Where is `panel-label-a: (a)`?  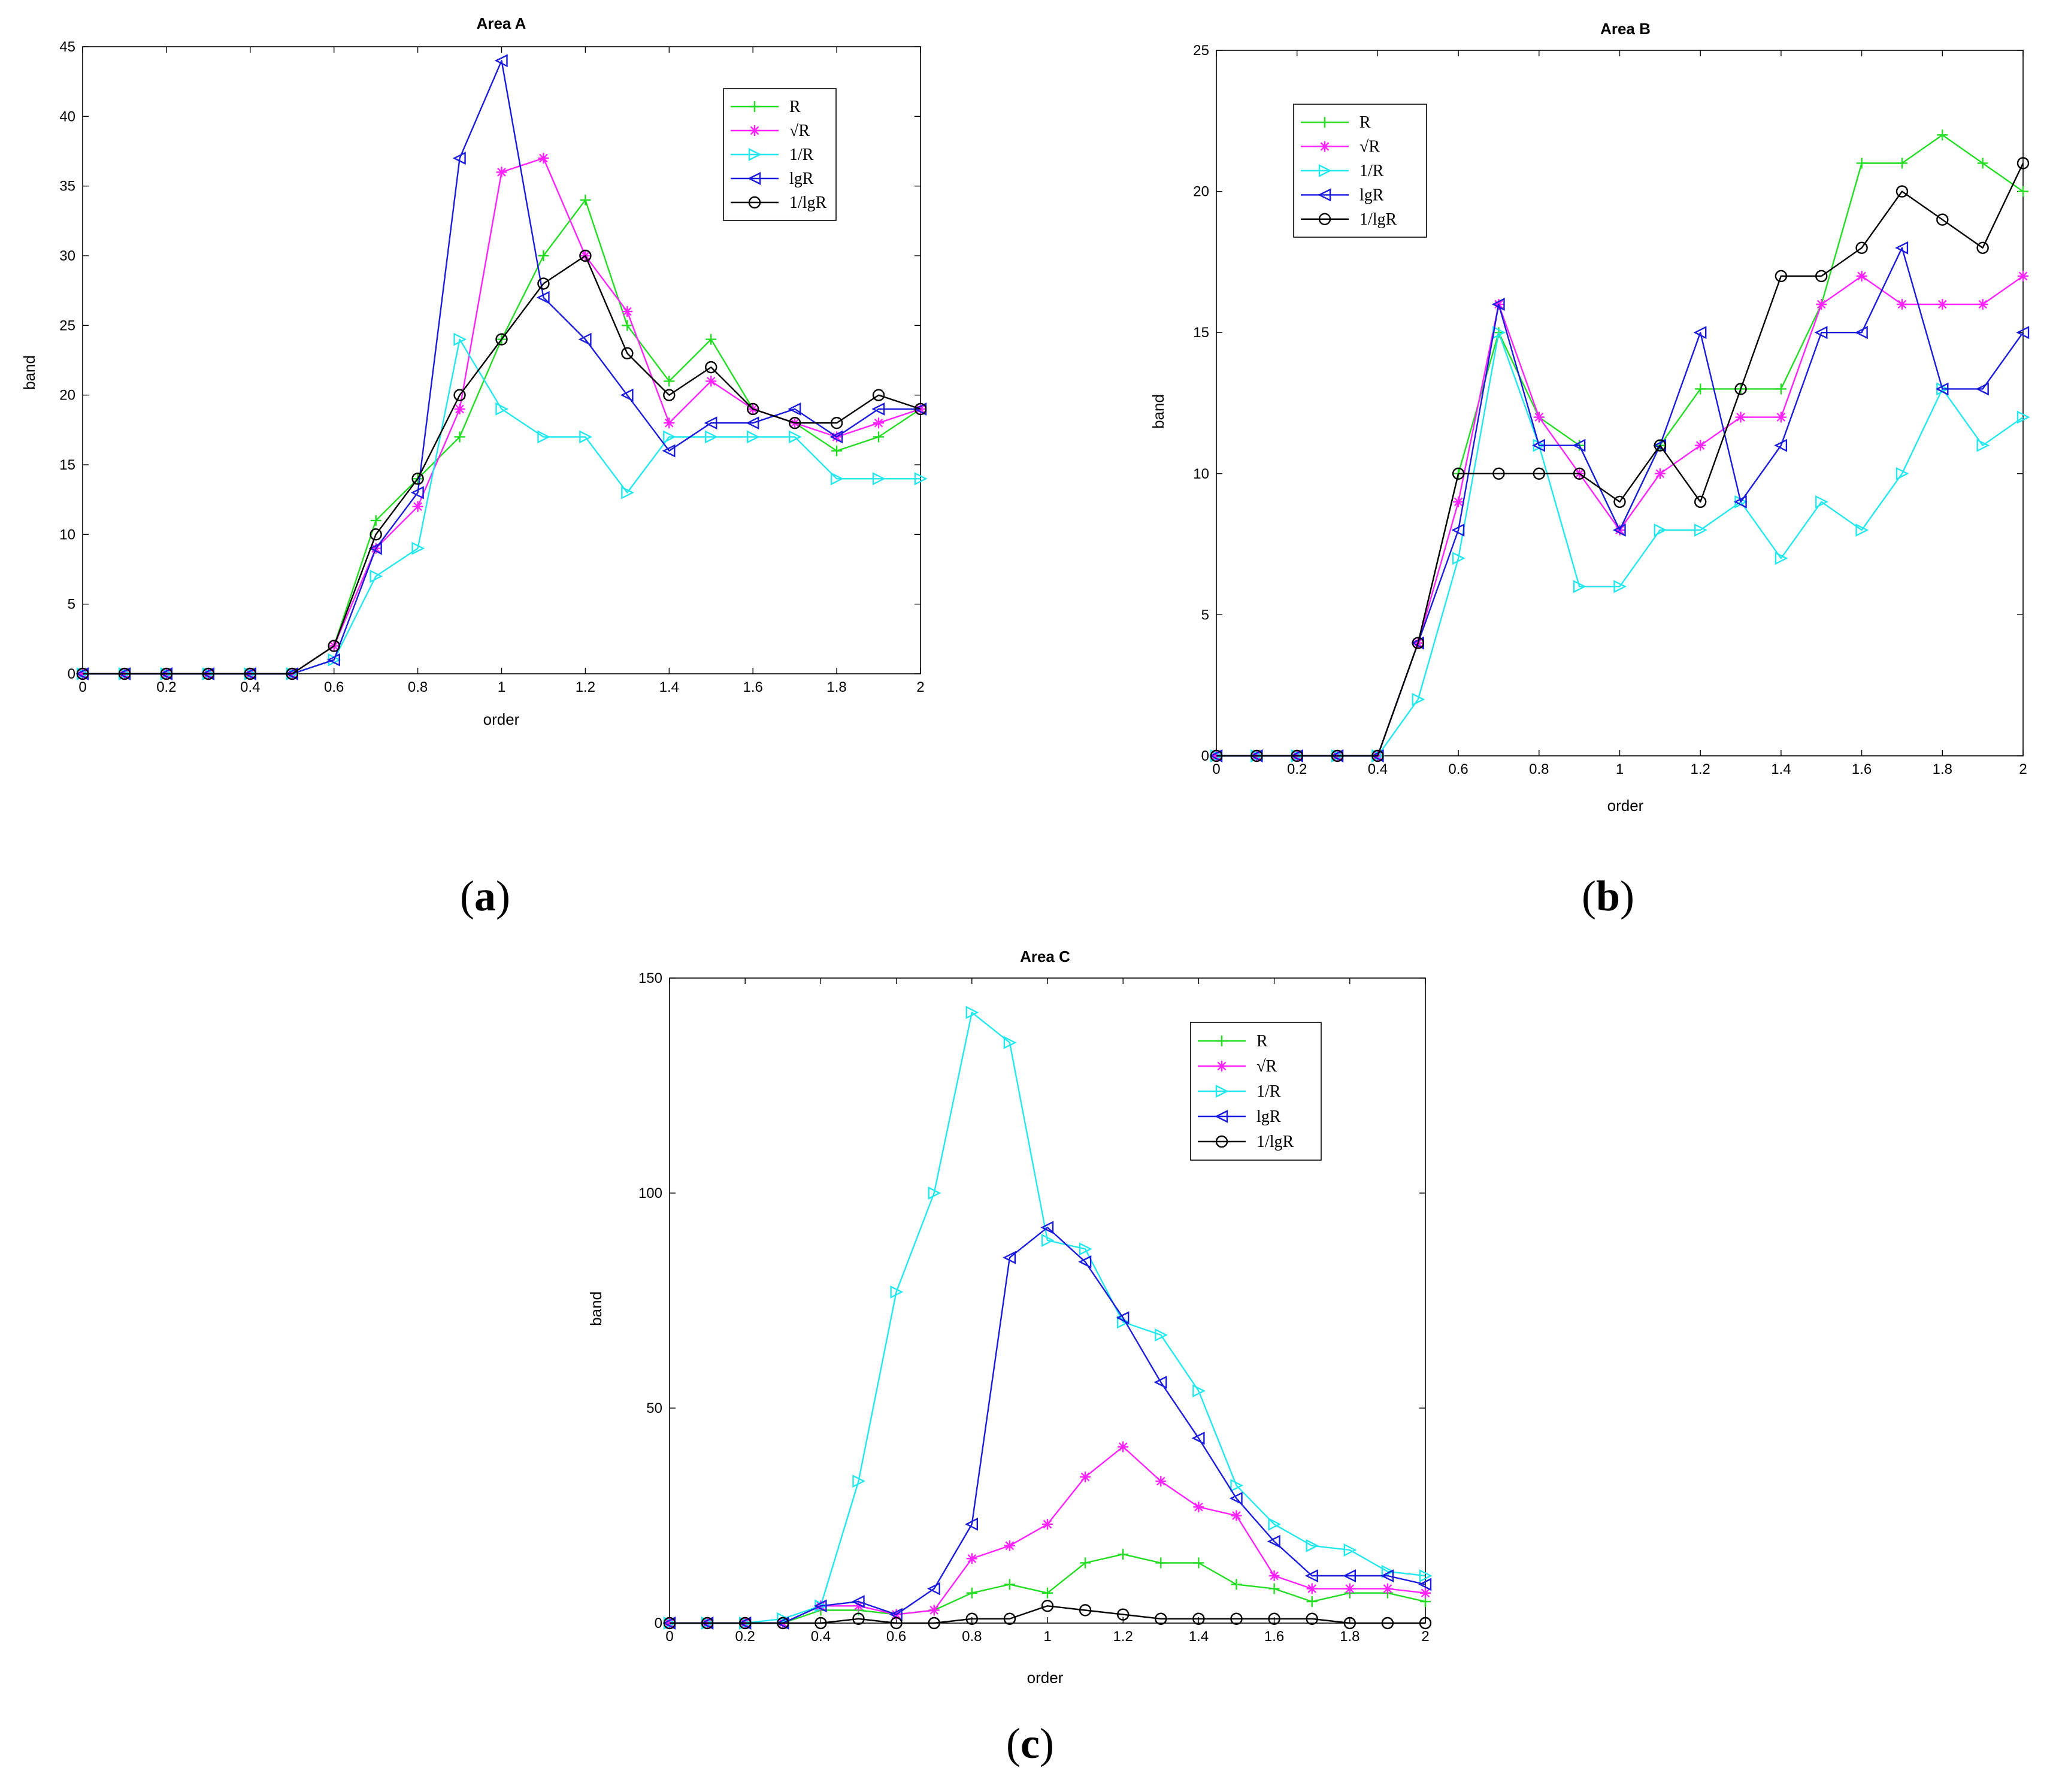 panel-label-a: (a) is located at coordinates (485, 896).